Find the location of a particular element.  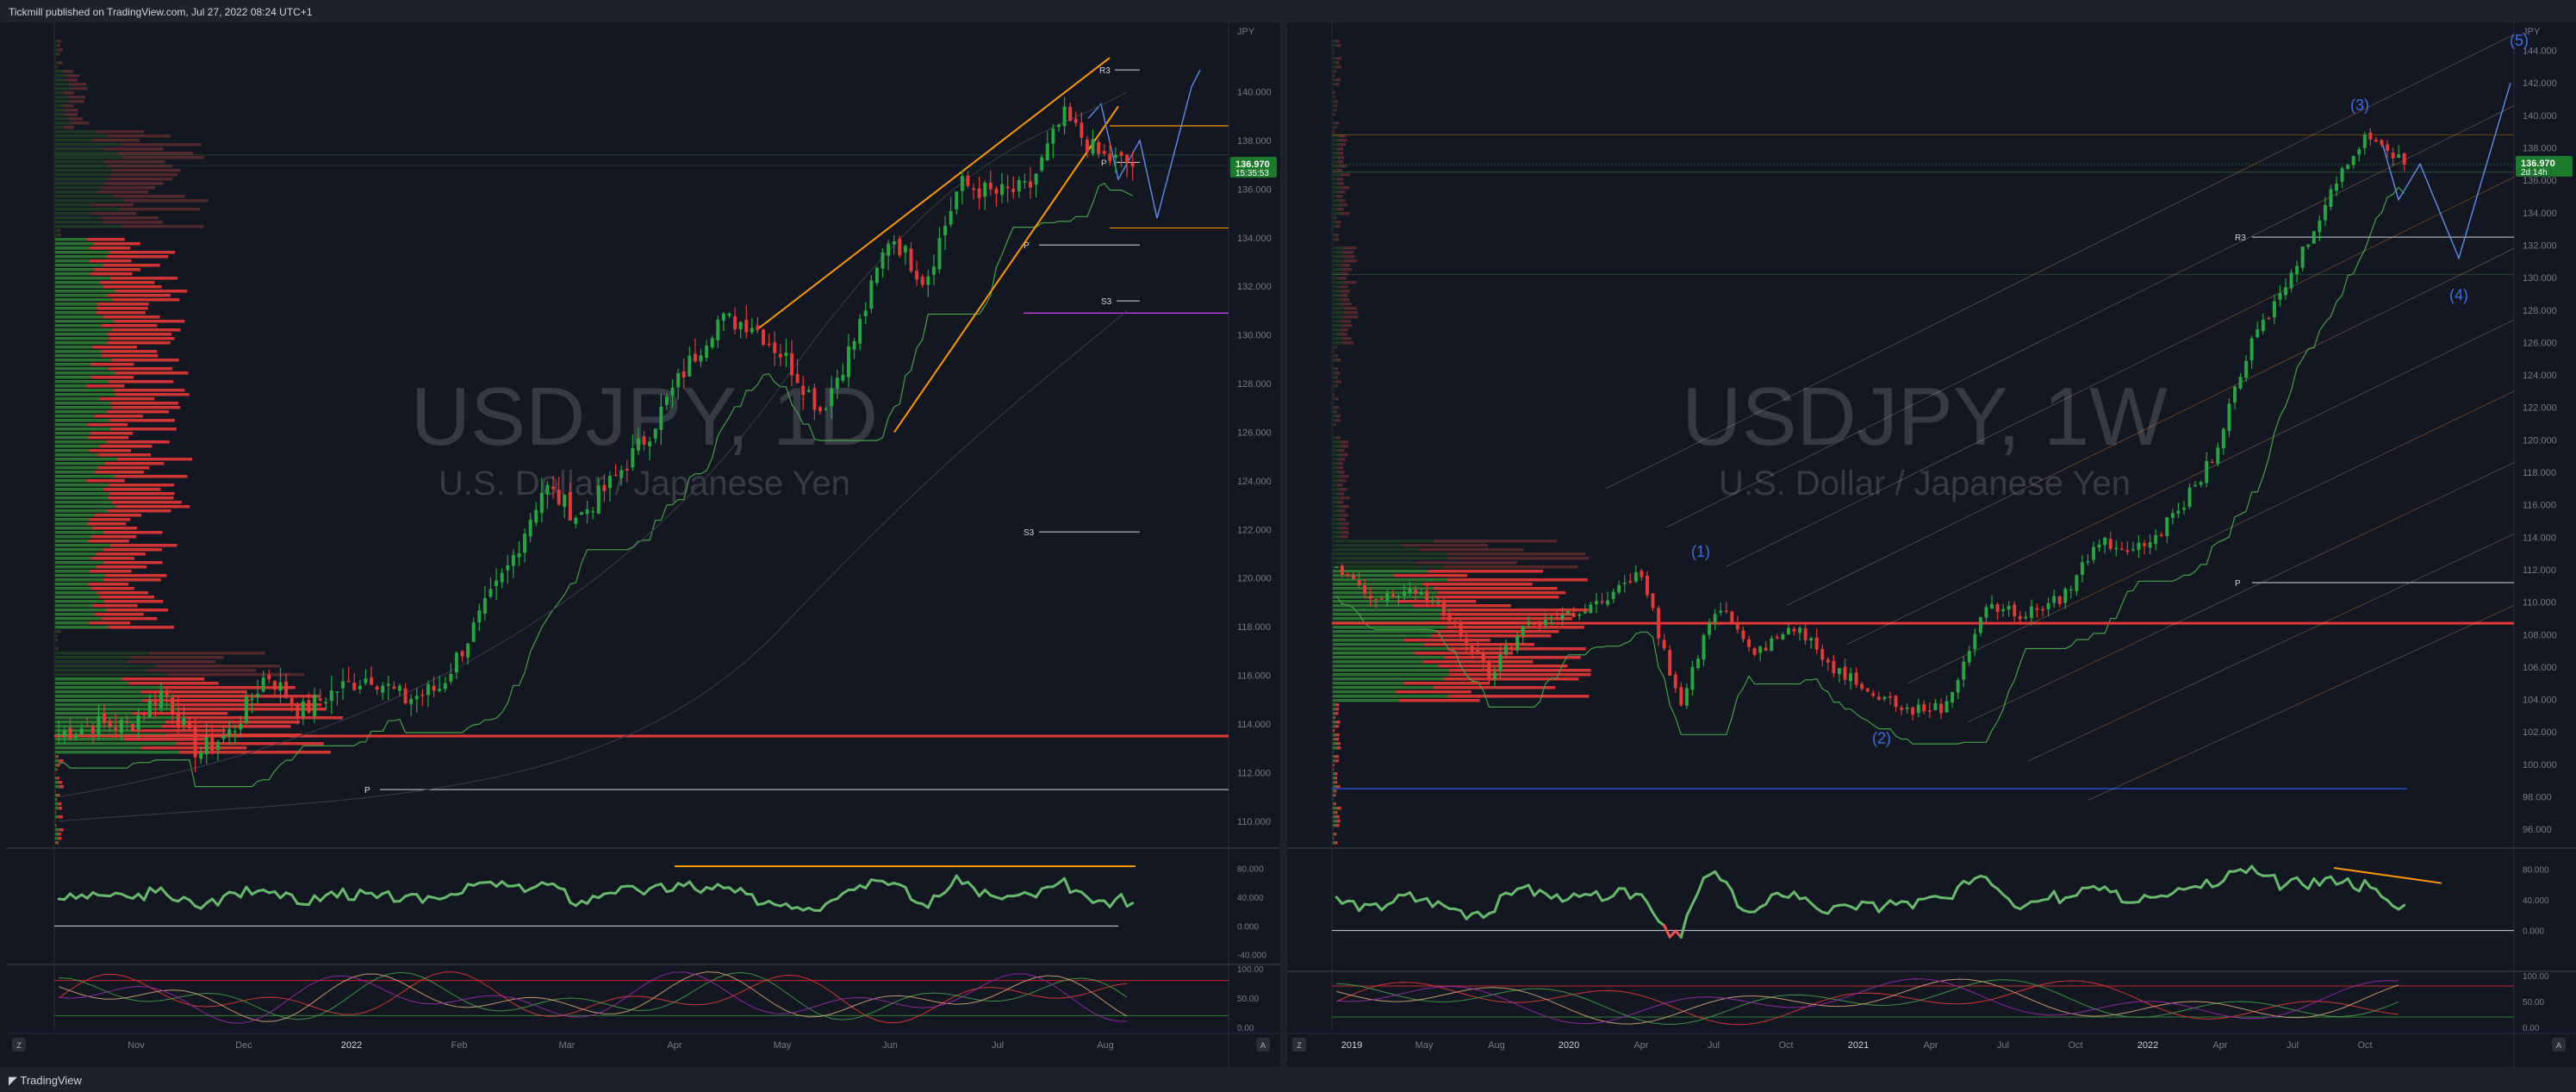

wave-label: (5) is located at coordinates (2520, 41).